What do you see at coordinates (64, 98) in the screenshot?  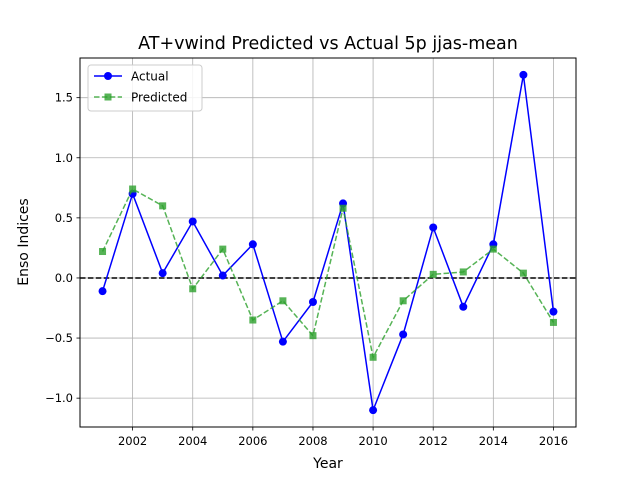 I see `y-tick-label: 1.5` at bounding box center [64, 98].